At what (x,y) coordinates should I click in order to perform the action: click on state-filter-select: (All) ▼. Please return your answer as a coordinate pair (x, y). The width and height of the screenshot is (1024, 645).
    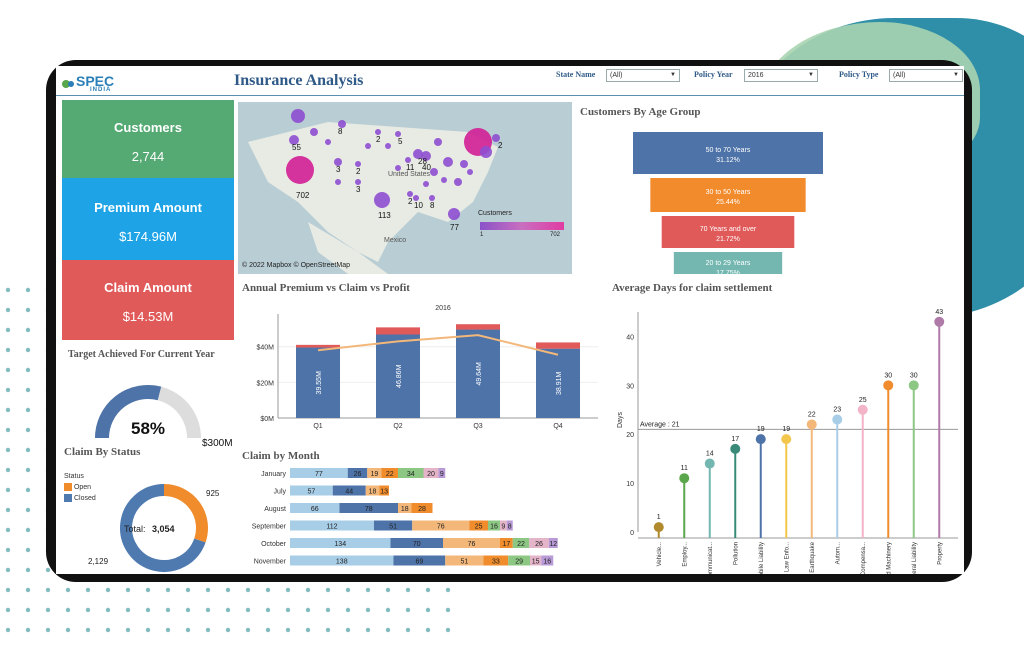
    Looking at the image, I should click on (643, 75).